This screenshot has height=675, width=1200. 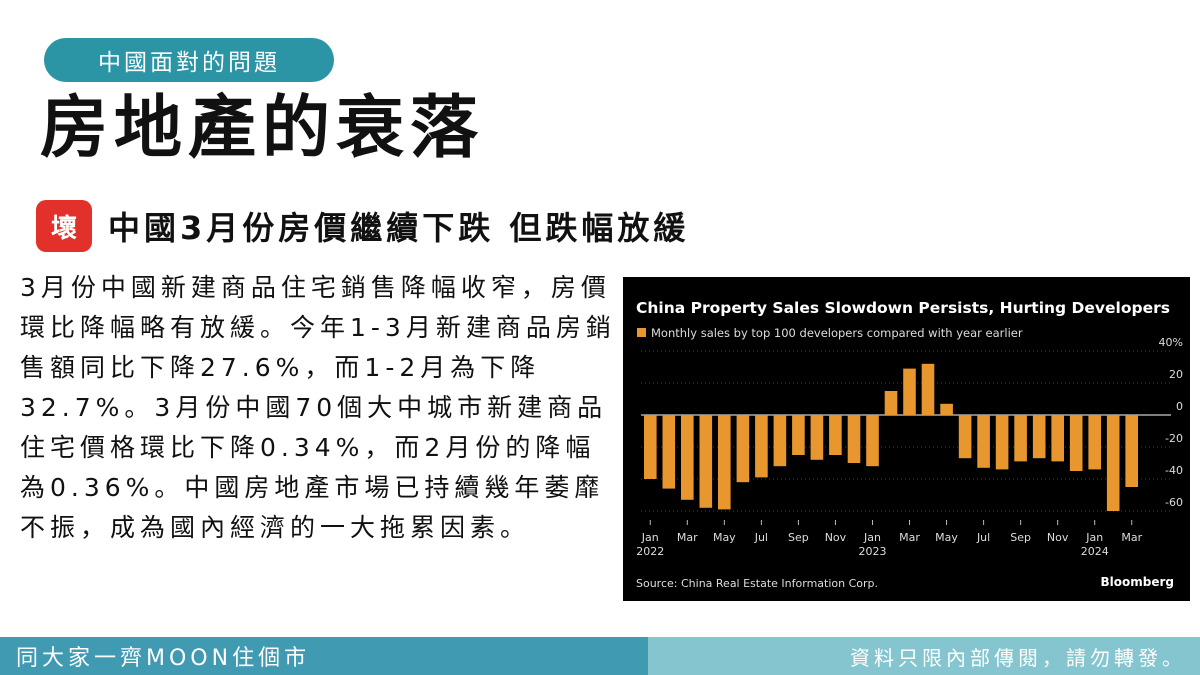 I want to click on footer-slogan: 同大家一齊MOON住個市, so click(x=324, y=656).